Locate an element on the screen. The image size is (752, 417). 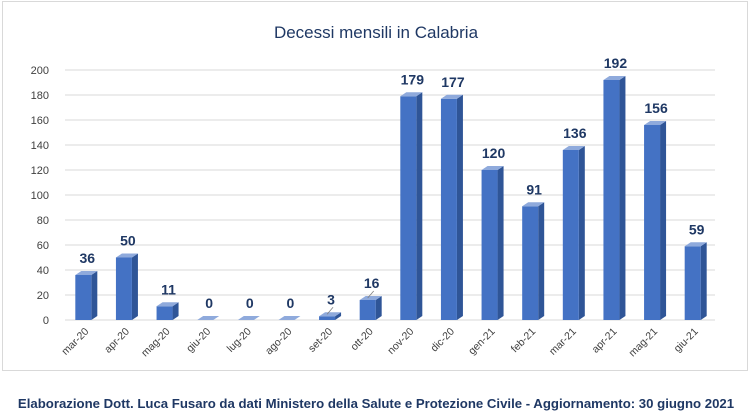
y-axis-ticks: 0 20 40 60 80 100 120 140 160 180 200 is located at coordinates (40, 196).